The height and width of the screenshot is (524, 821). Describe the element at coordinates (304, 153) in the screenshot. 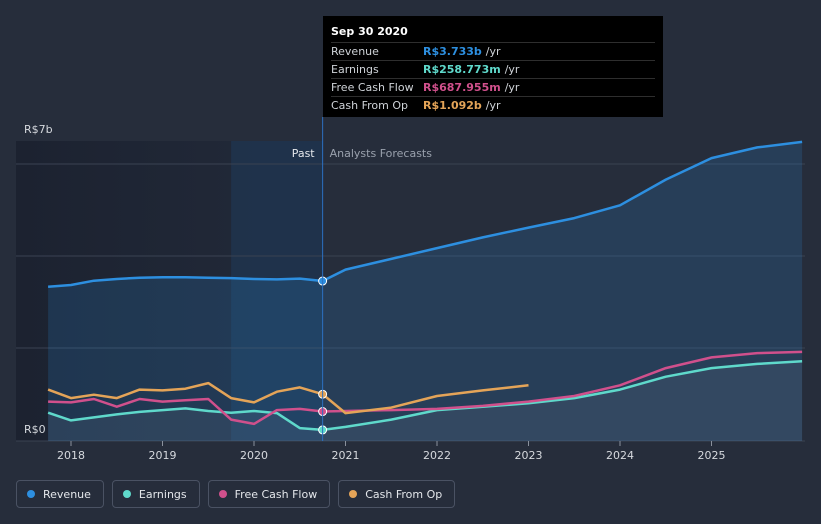

I see `past-label: Past` at that location.